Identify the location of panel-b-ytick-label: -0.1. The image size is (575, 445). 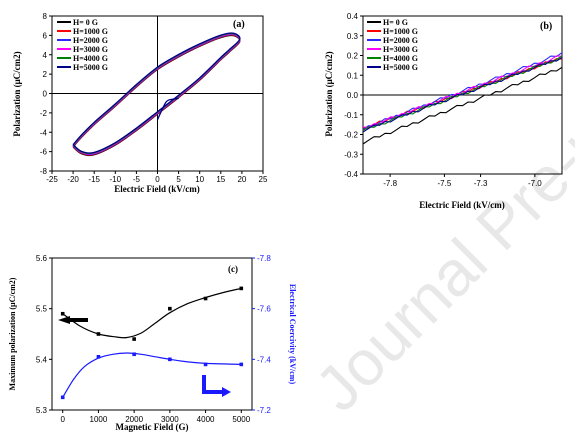
(351, 115).